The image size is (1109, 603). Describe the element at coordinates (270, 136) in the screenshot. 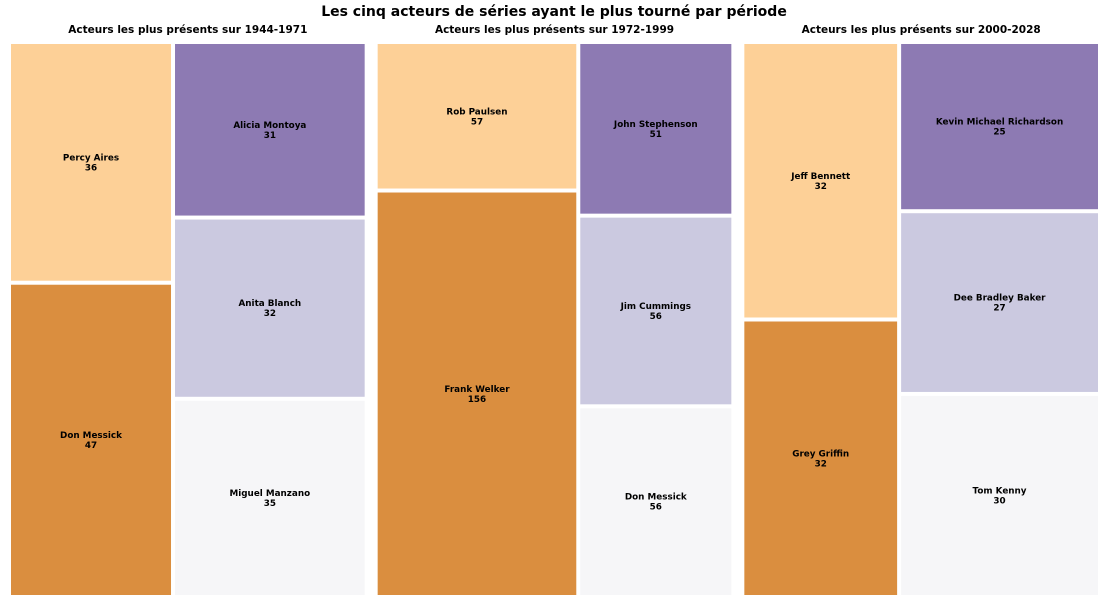

I see `tile-value: 31` at that location.